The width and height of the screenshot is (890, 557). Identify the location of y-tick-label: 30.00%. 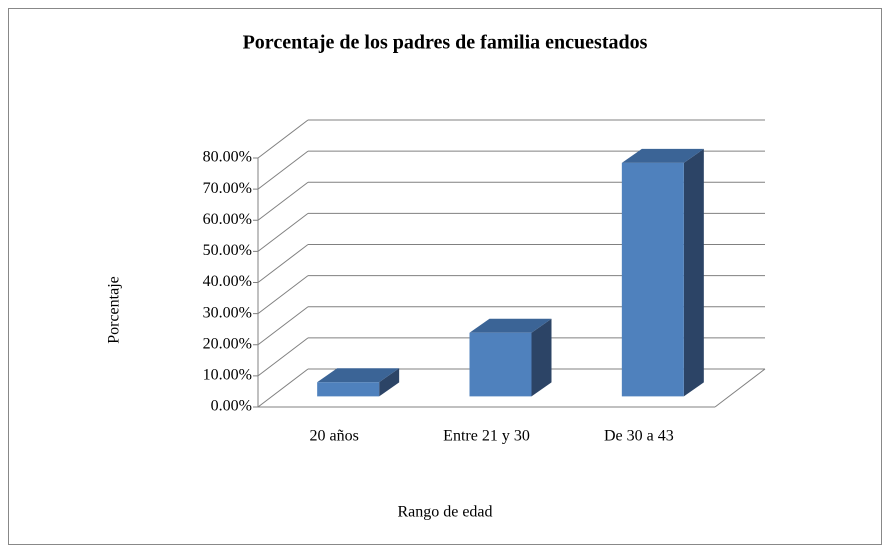
(227, 312).